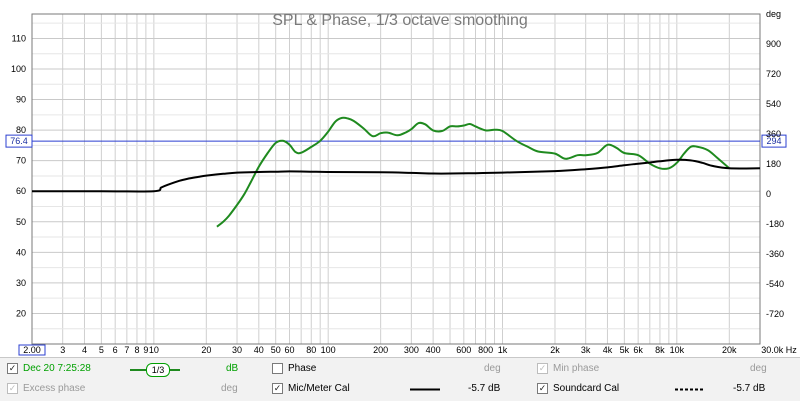  I want to click on legend-item-measurement: ✓ Dec 20 7:25:28, so click(49, 368).